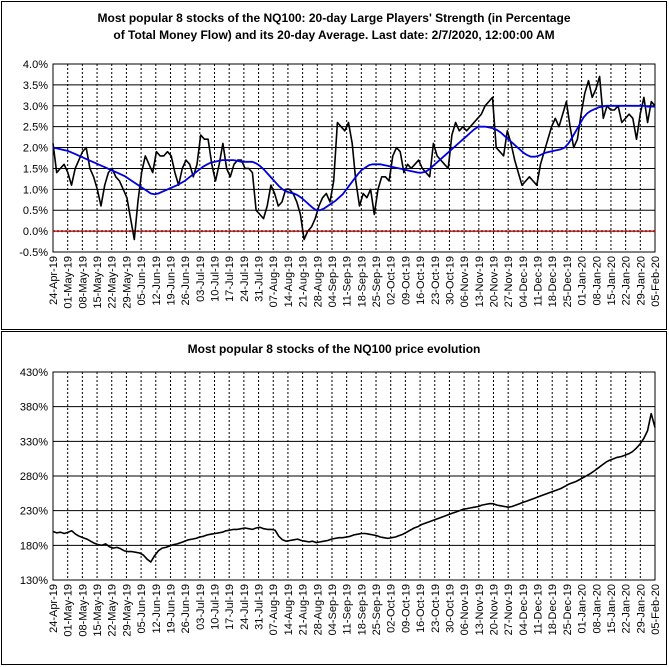 The image size is (669, 667). Describe the element at coordinates (186, 609) in the screenshot. I see `price-x-tick-label: 26-Jun-19` at that location.